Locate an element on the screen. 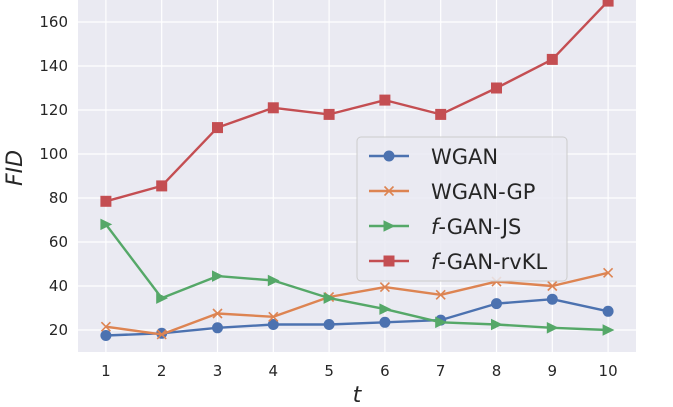  legend-label: WGAN-GP is located at coordinates (483, 192).